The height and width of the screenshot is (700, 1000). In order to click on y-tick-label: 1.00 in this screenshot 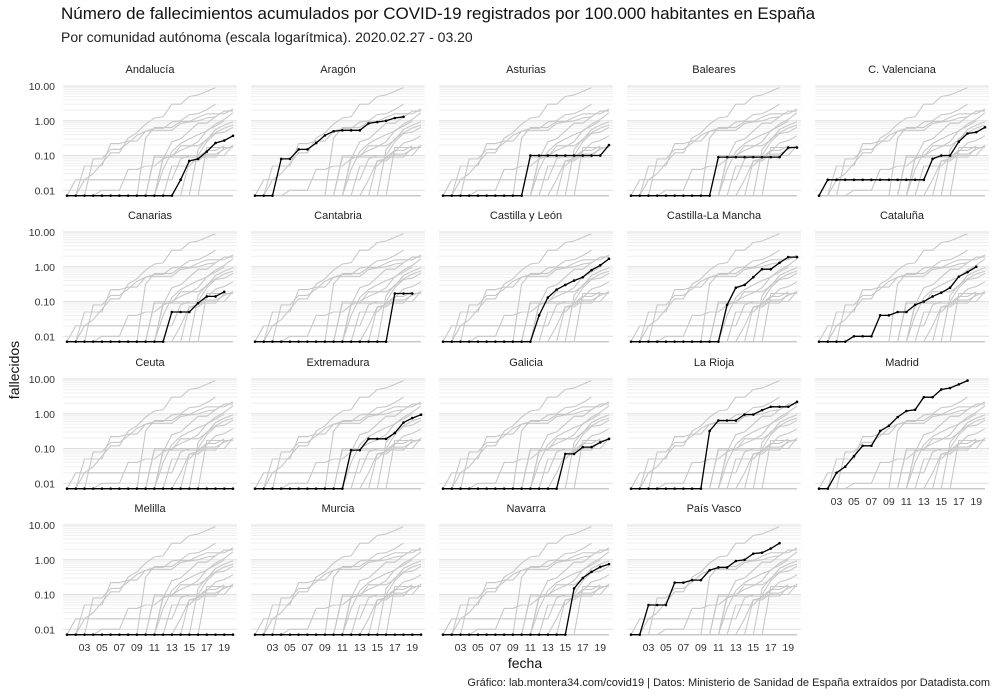, I will do `click(45, 561)`.